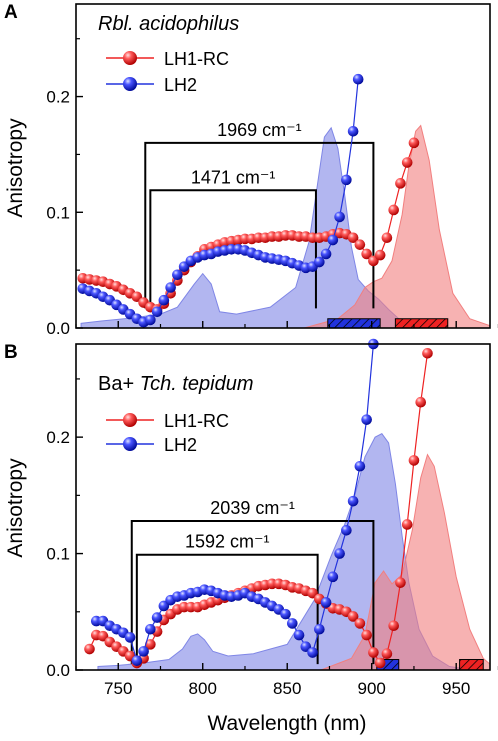  I want to click on energy-gap-label: 2039 cm⁻¹, so click(252, 508).